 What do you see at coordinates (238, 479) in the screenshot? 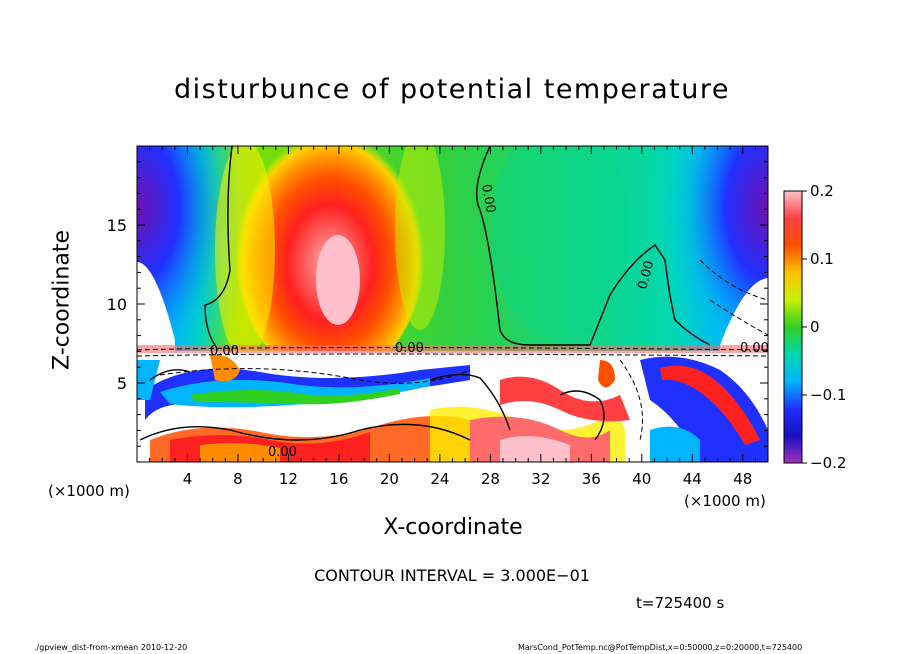
I see `x-tick-label: 8` at bounding box center [238, 479].